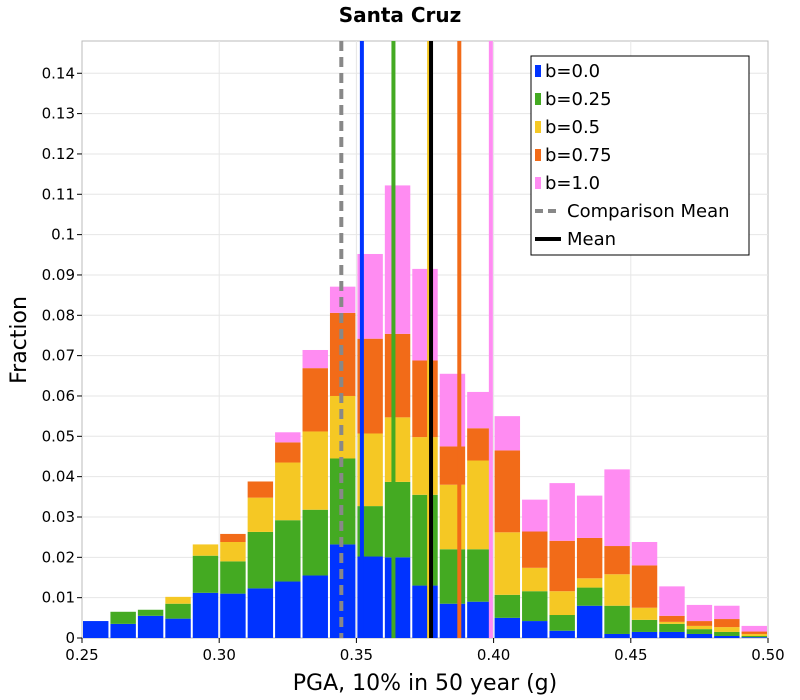 This screenshot has height=700, width=800. What do you see at coordinates (425, 683) in the screenshot?
I see `x-axis-label: PGA, 10% in 50 year (g)` at bounding box center [425, 683].